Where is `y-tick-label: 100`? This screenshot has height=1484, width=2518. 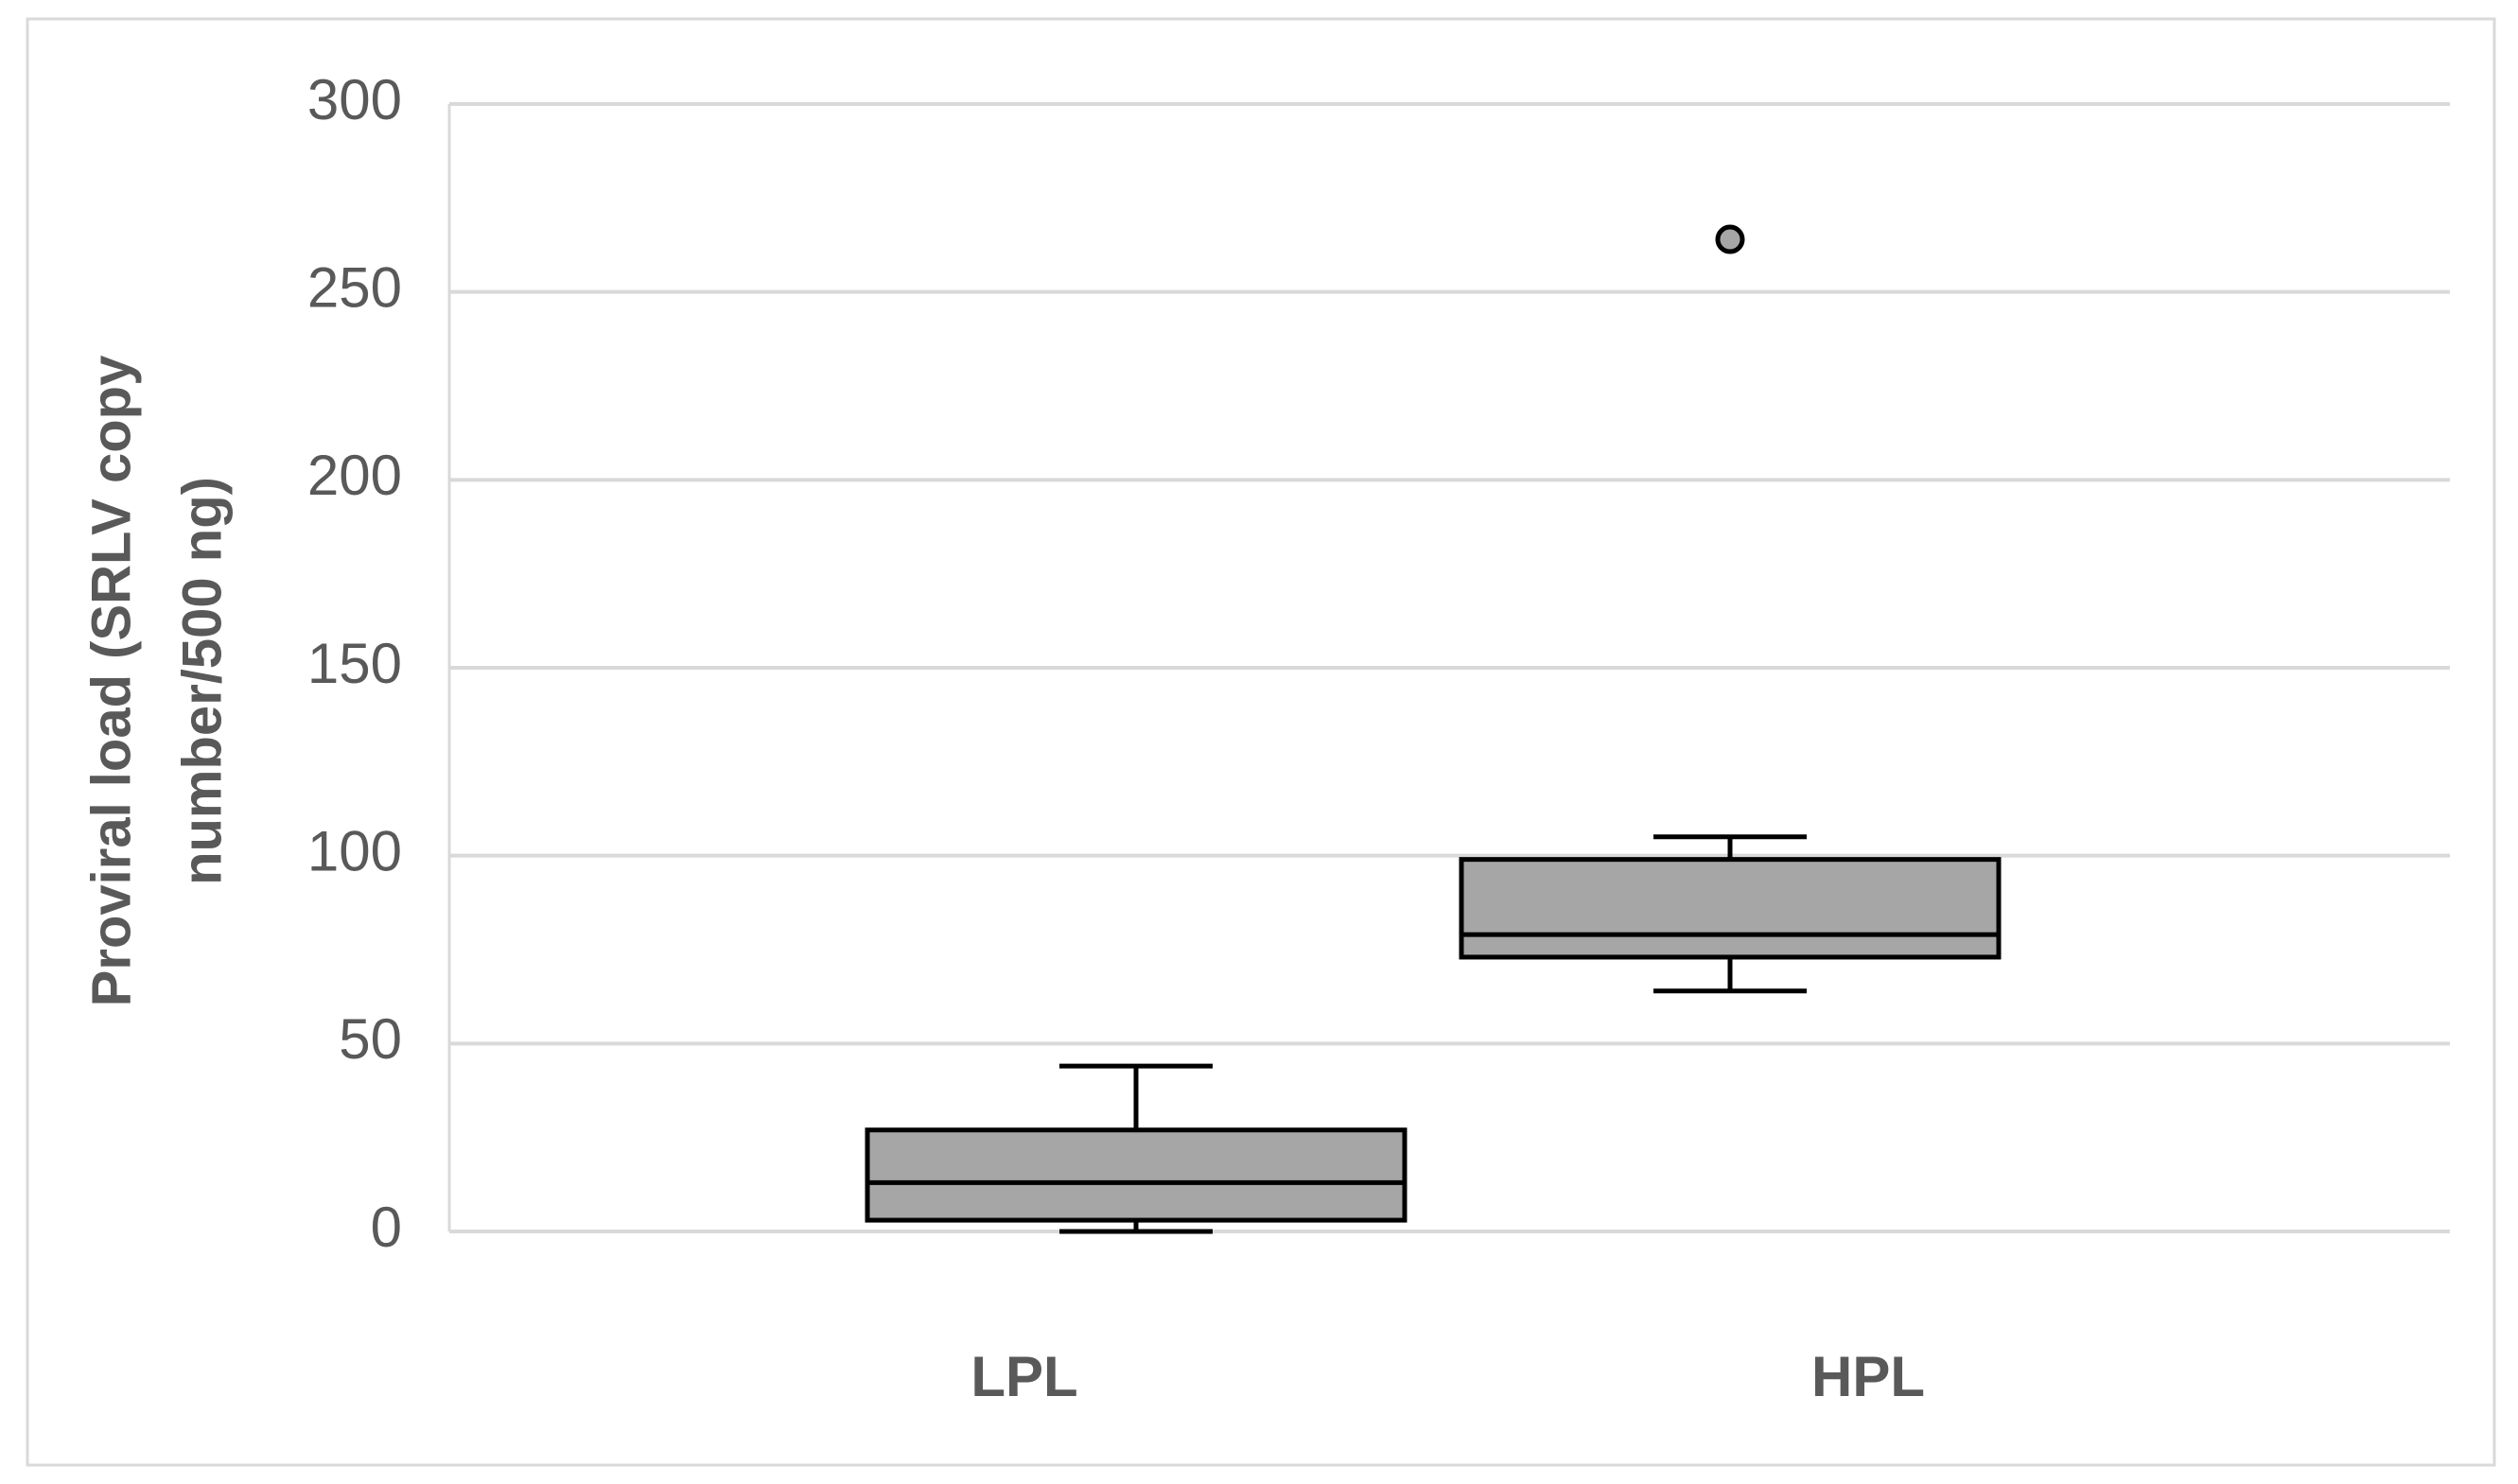
y-tick-label: 100 is located at coordinates (354, 851).